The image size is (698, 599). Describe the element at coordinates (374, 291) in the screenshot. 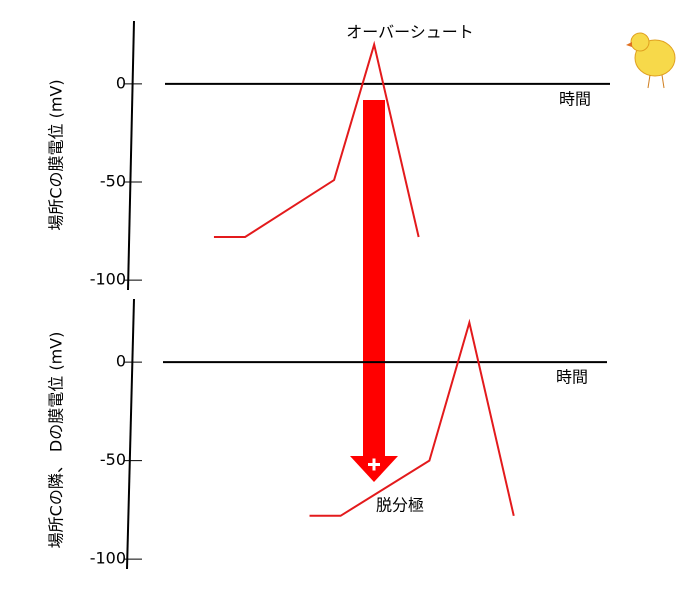

I see `depolarization-arrow` at that location.